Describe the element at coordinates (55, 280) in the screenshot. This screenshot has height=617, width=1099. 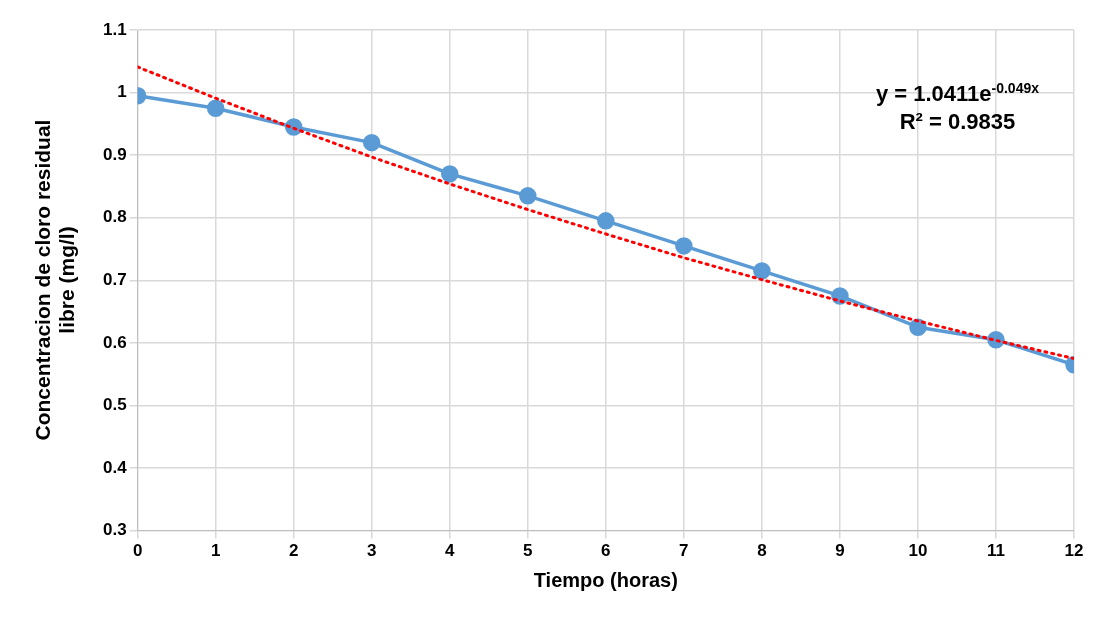
I see `y-axis-title: Concentracion de cloro residual libre (mg/l)` at that location.